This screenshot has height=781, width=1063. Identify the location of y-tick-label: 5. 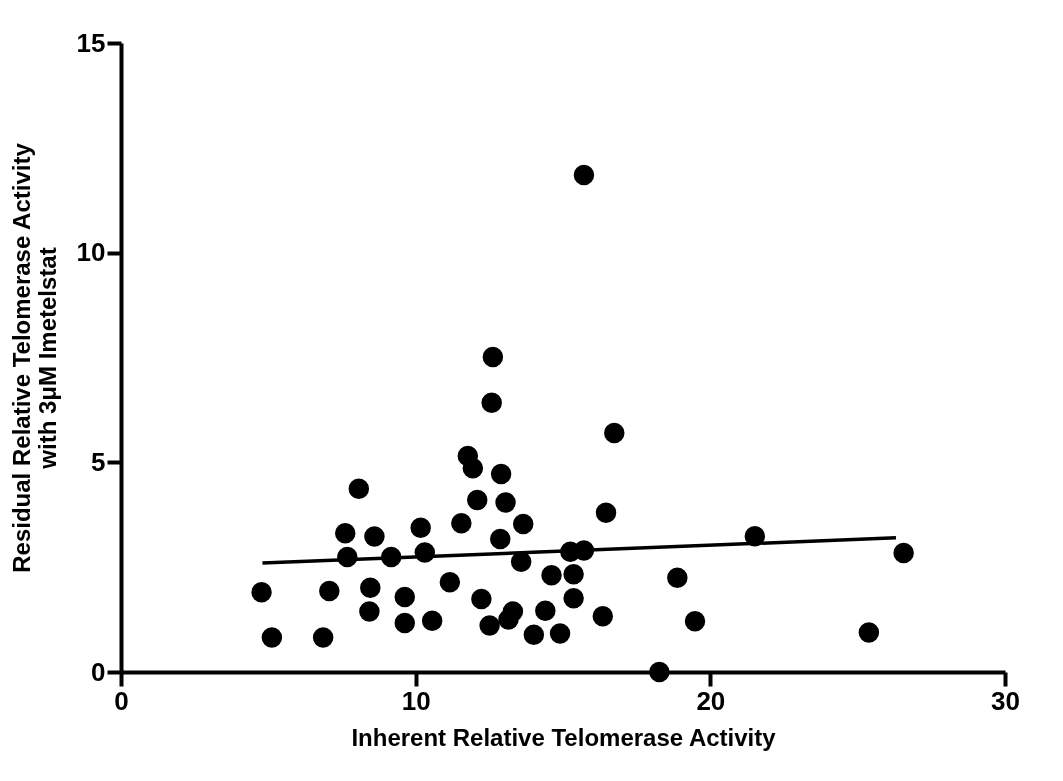
(98, 461).